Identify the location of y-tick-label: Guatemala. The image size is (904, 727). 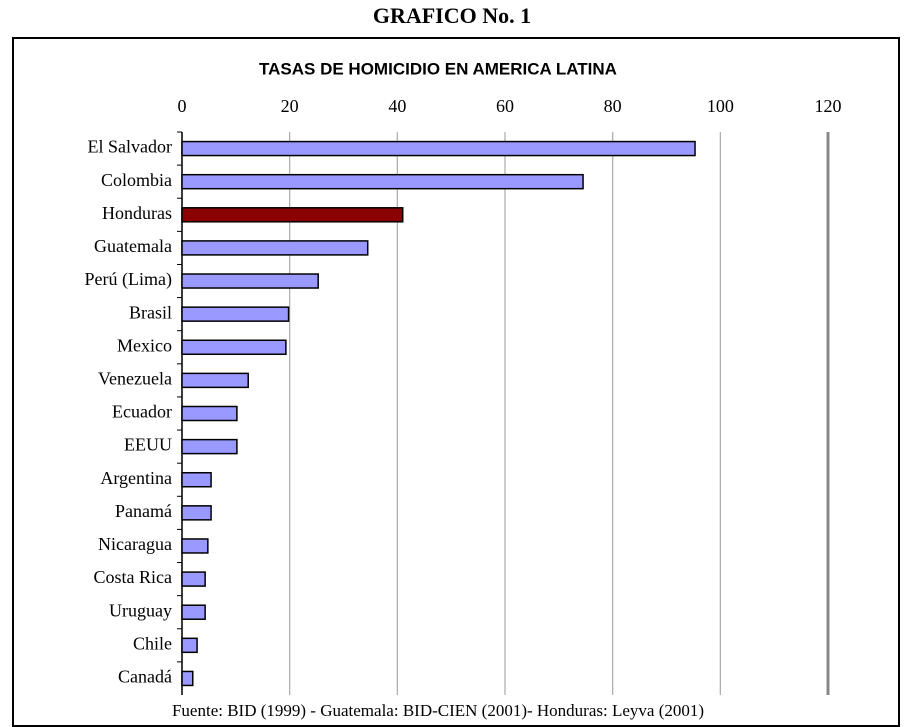
(133, 246).